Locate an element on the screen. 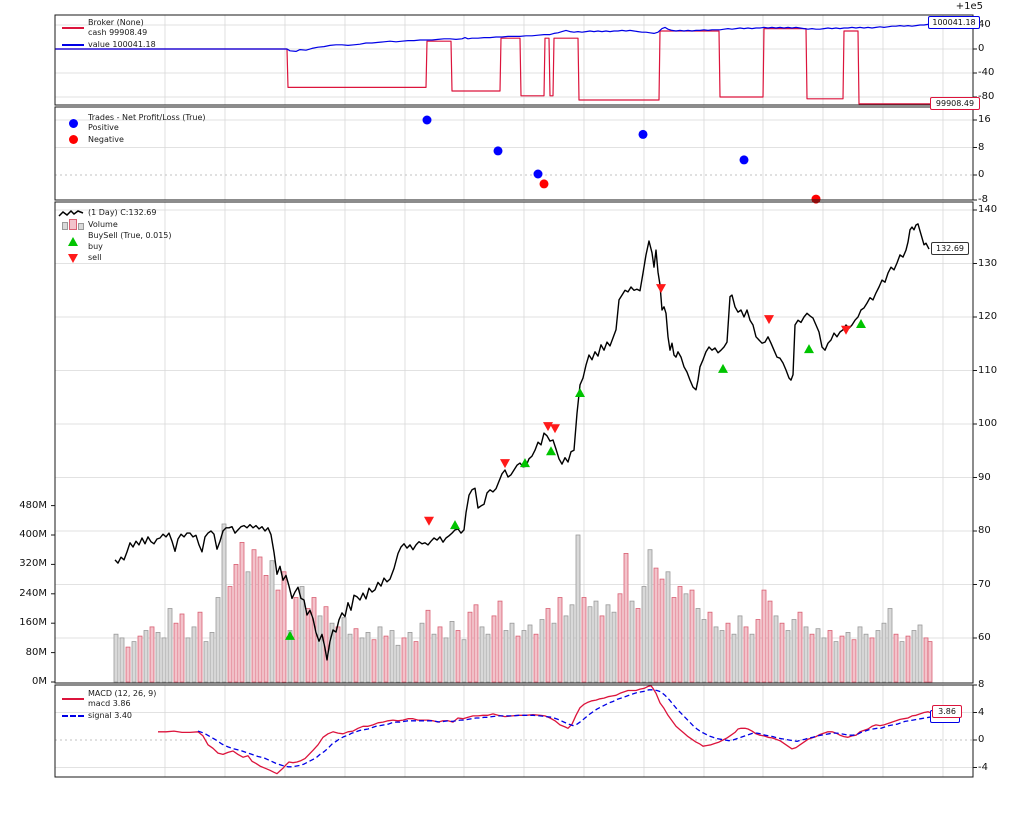 This screenshot has height=819, width=1024. signal-line-icon is located at coordinates (73, 715).